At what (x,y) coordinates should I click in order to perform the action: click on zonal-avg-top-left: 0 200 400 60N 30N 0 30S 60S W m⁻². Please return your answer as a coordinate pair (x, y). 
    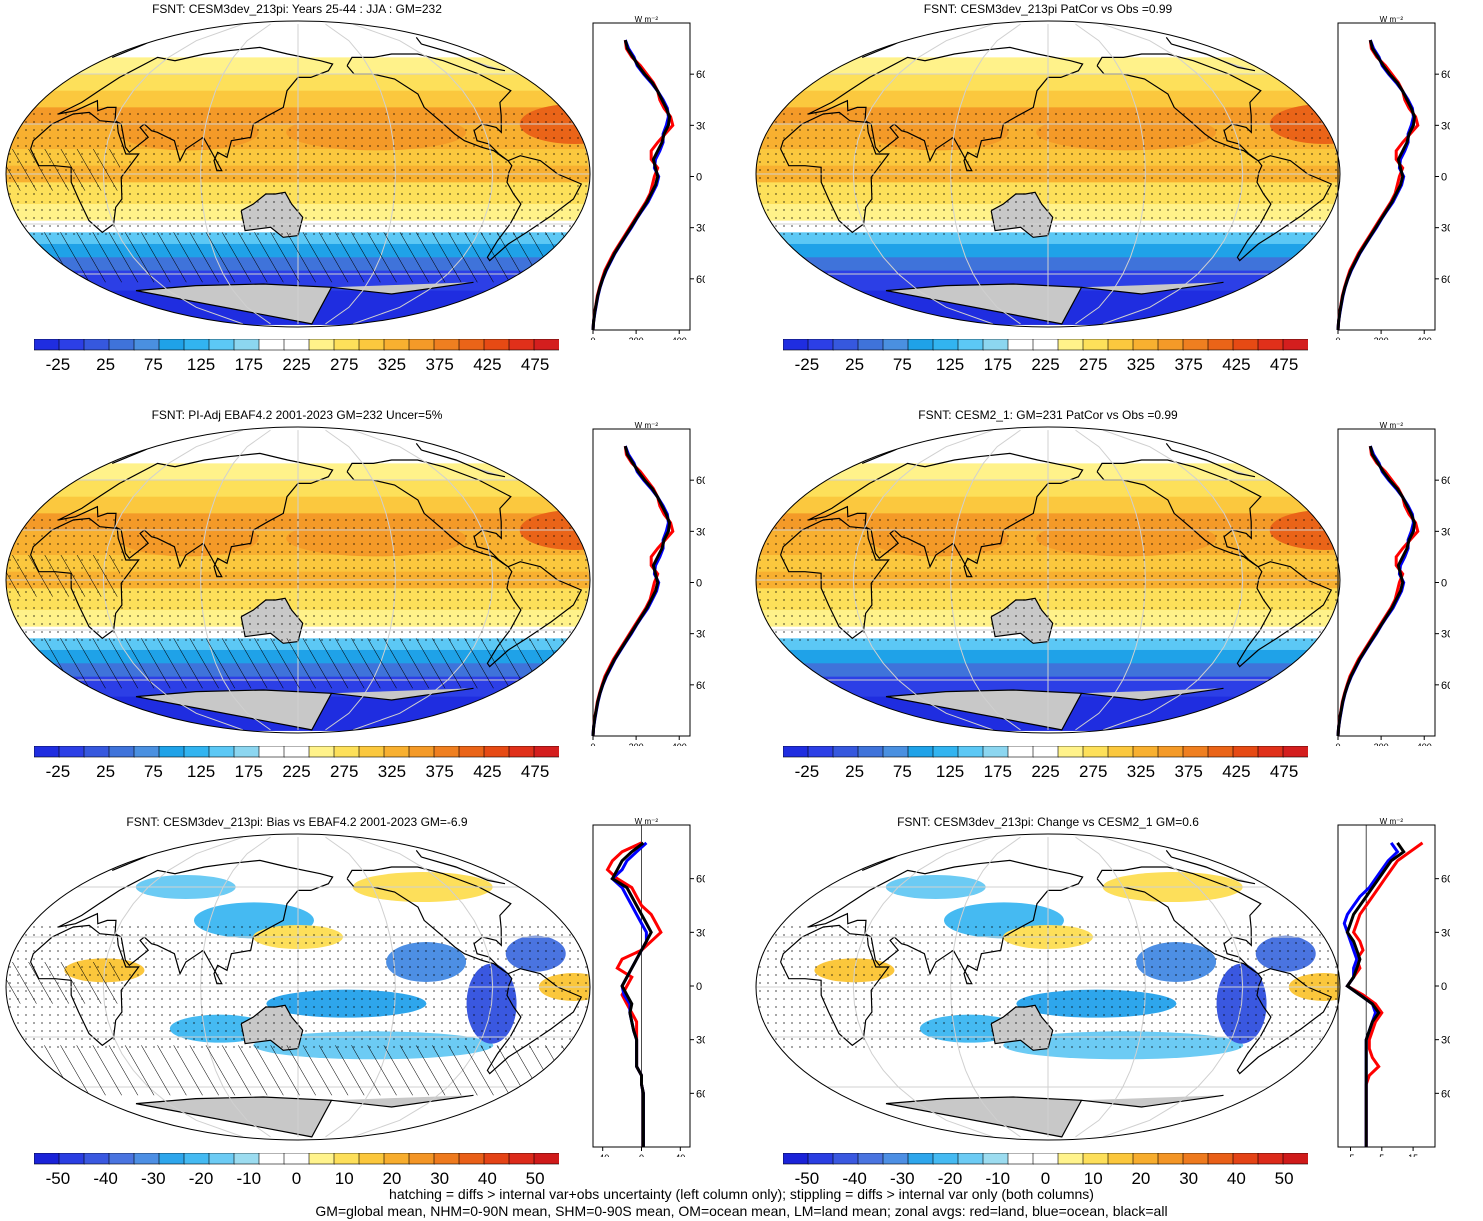
    Looking at the image, I should click on (647, 177).